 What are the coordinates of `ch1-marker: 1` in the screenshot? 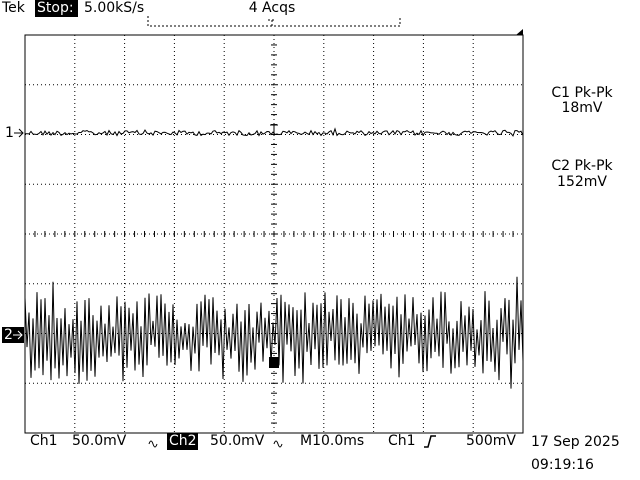 It's located at (9, 133).